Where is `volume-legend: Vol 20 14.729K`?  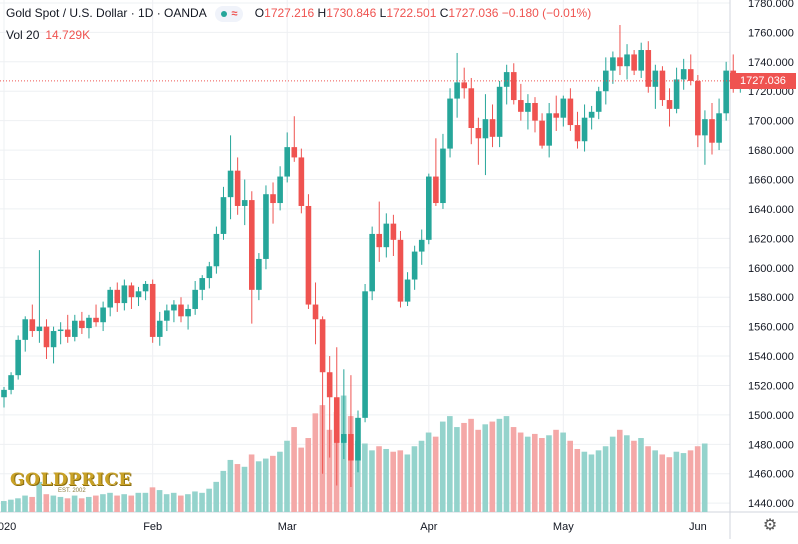 volume-legend: Vol 20 14.729K is located at coordinates (48, 35).